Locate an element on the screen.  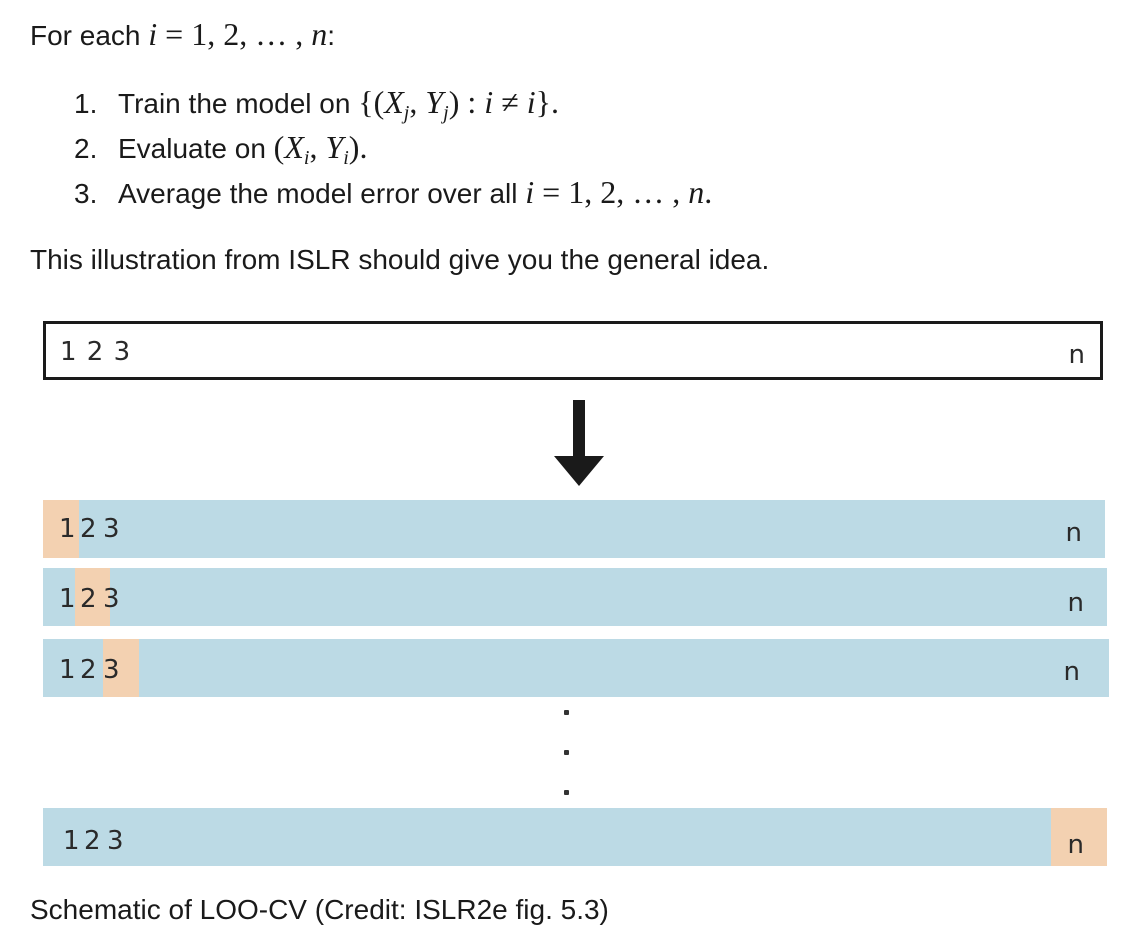
intro-prefix: For each is located at coordinates (89, 35).